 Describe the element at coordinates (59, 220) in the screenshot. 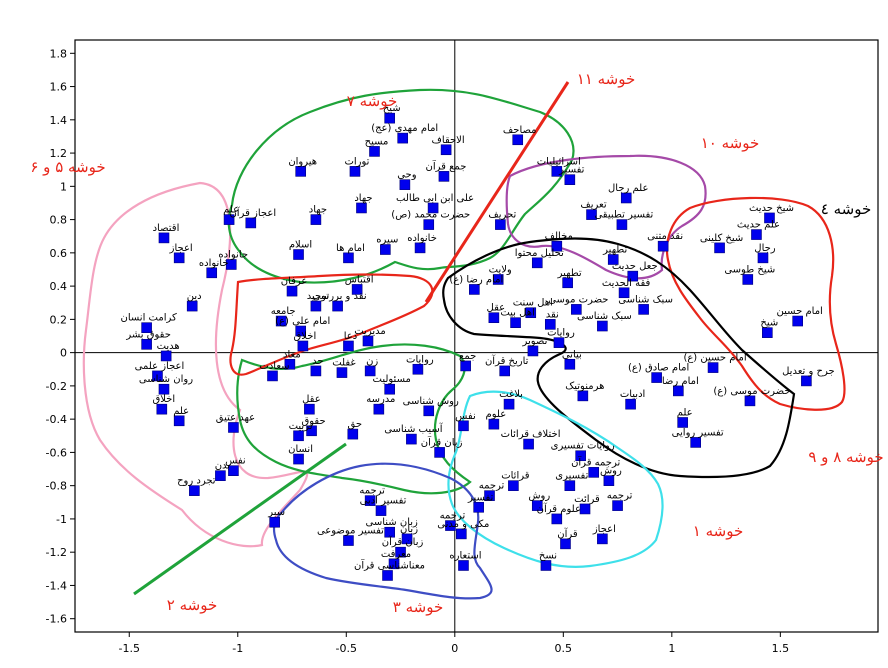

I see `y-tick-label: 0.8` at that location.